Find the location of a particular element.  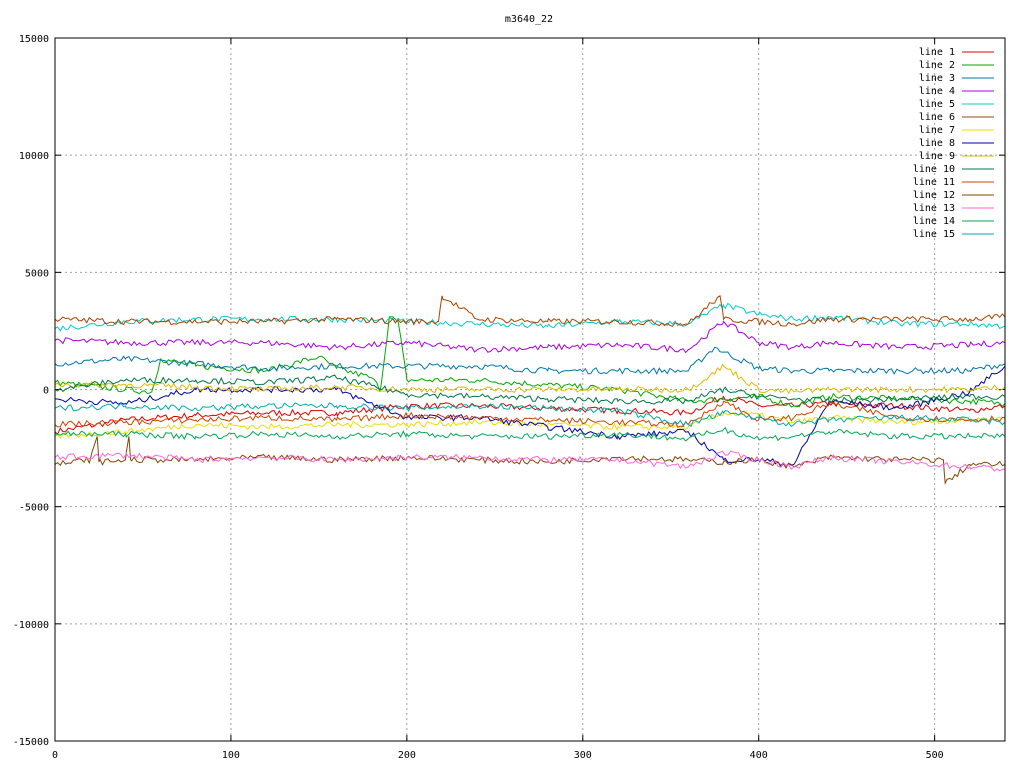

x-tick-label: 400 is located at coordinates (759, 755).